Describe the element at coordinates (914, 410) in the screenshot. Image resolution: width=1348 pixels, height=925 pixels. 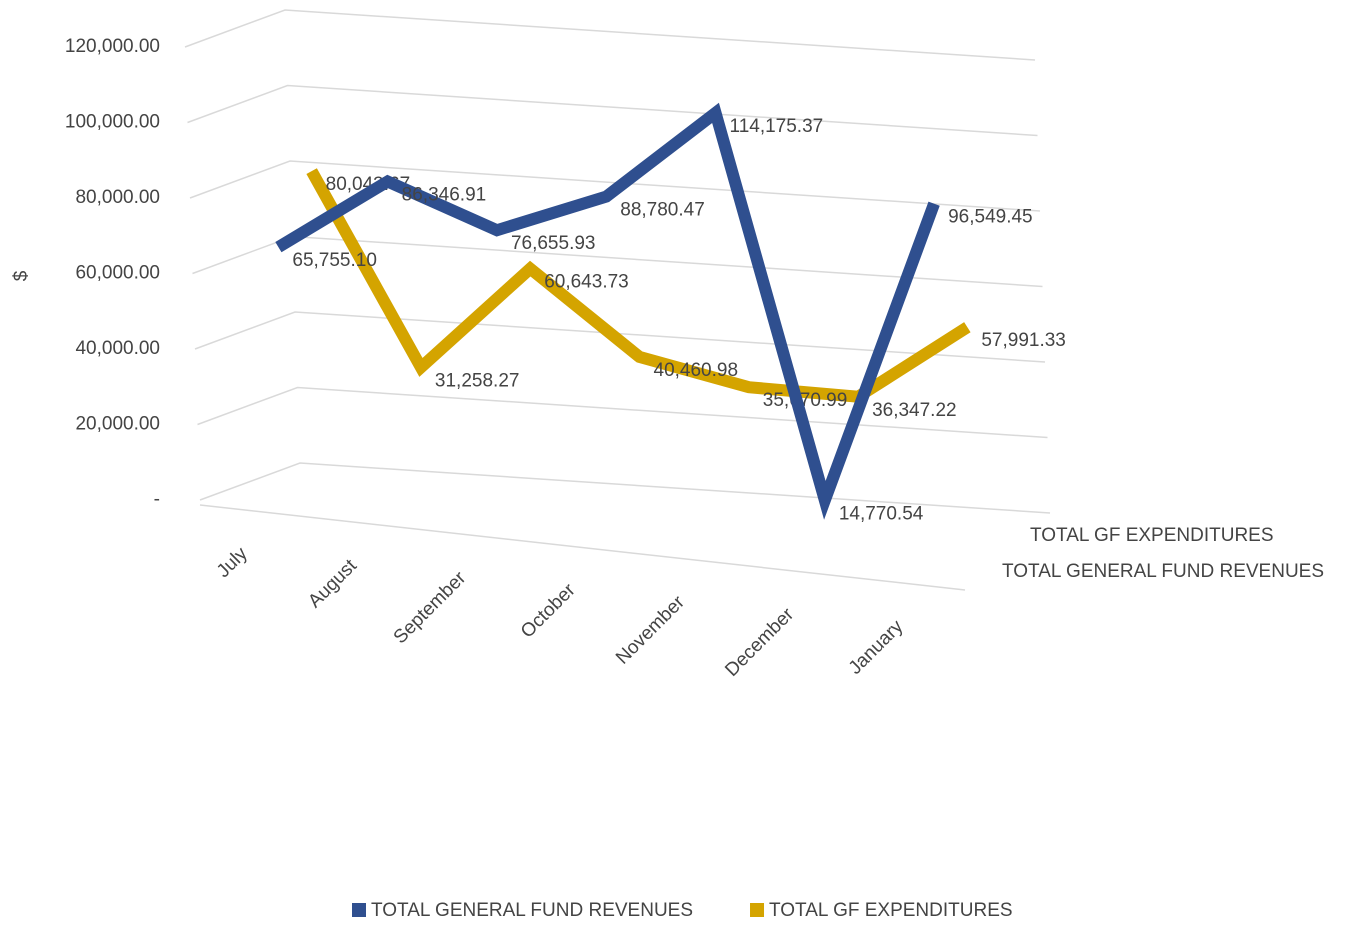
I see `data-label: 36,347.22` at that location.